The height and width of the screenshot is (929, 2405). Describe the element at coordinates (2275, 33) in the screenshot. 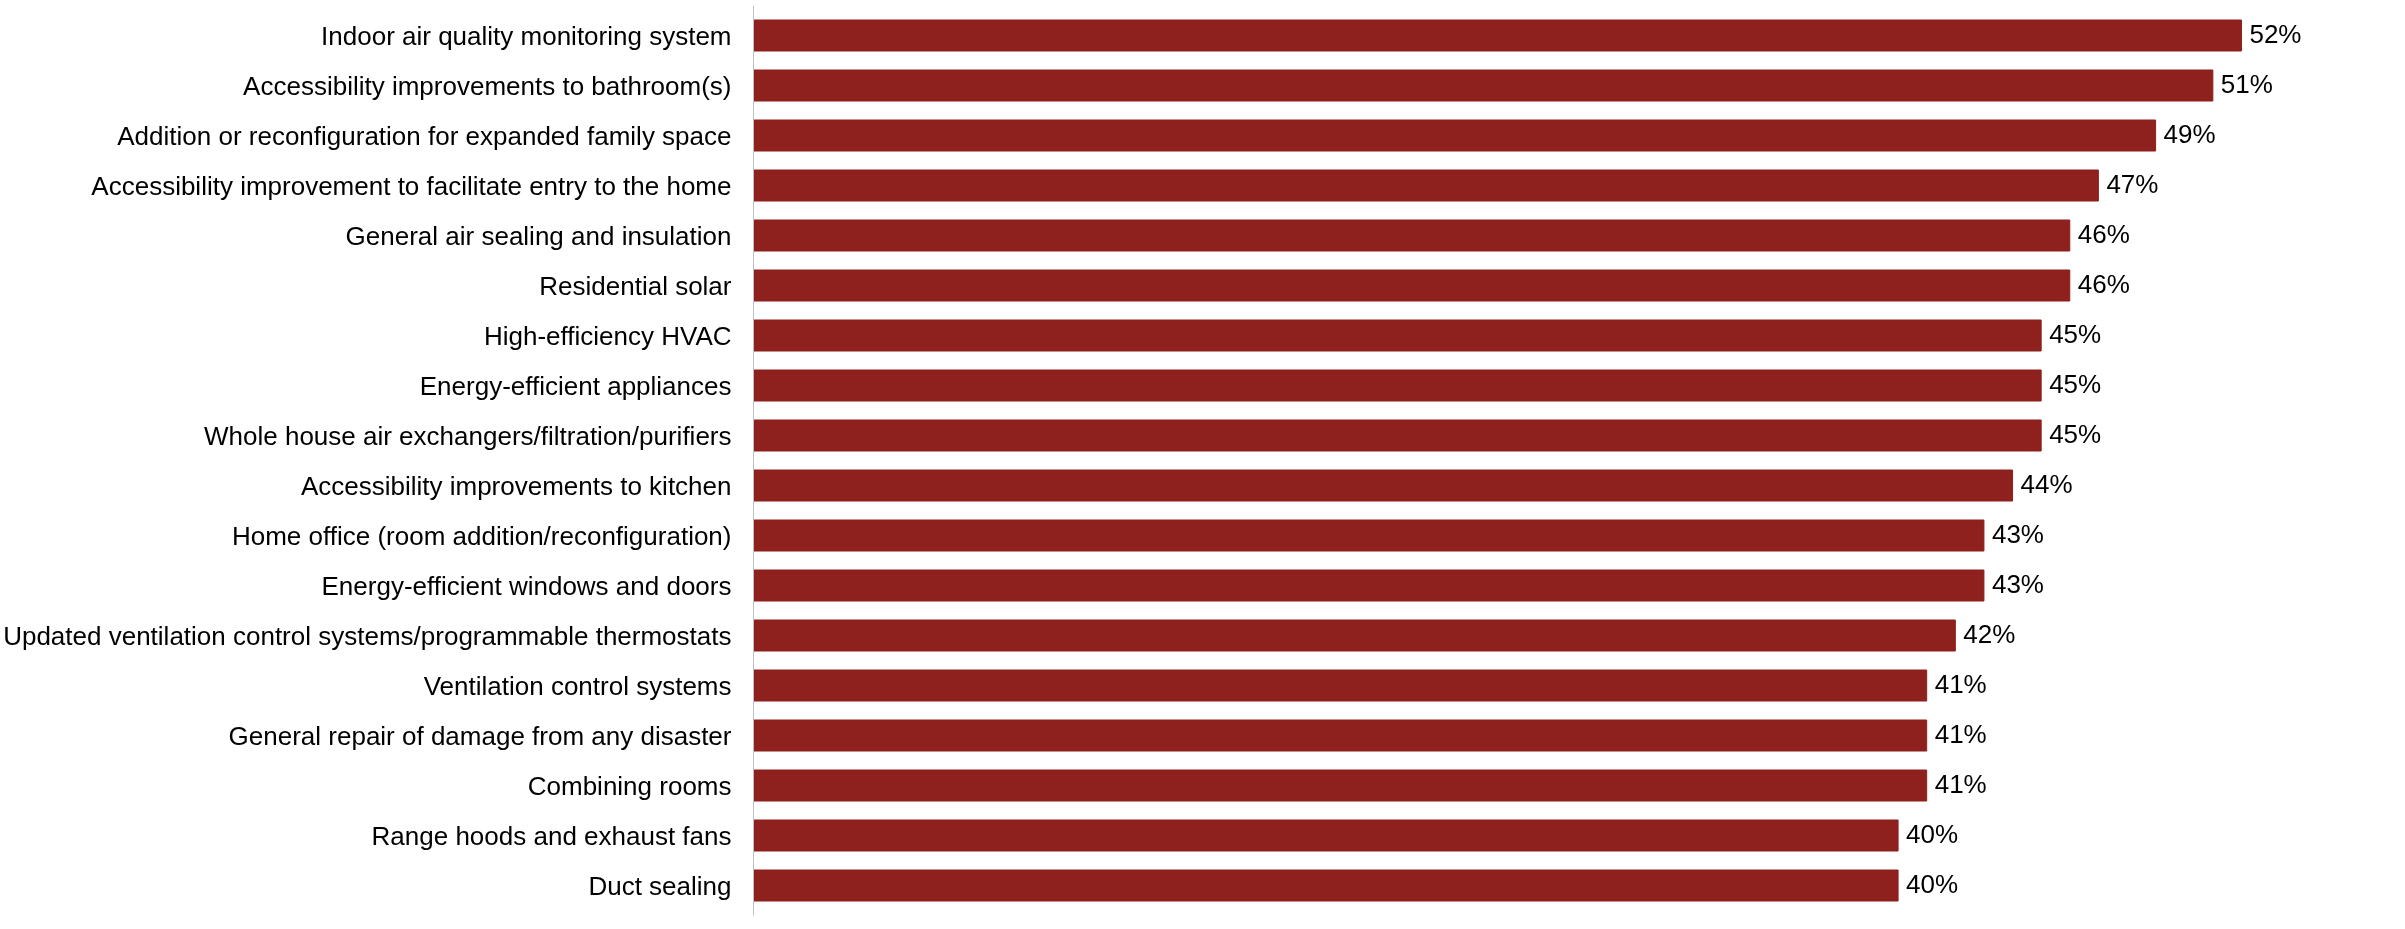

I see `data-label: 52%` at that location.